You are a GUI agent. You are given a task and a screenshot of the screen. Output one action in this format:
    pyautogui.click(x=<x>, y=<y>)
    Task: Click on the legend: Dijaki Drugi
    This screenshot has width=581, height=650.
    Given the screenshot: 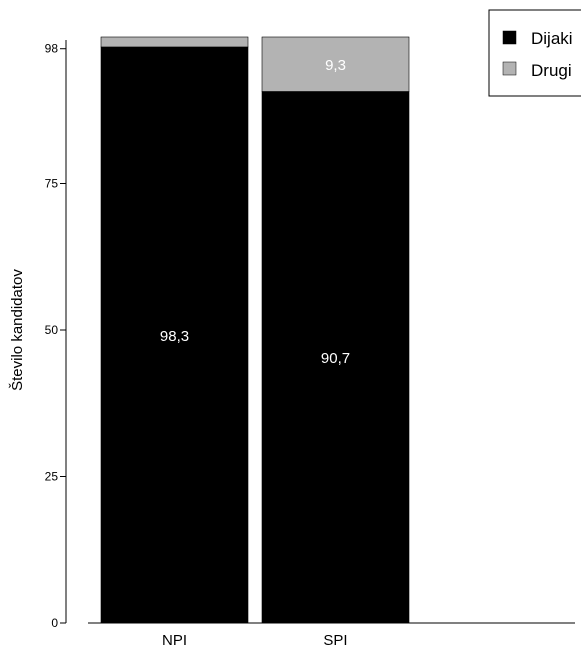 What is the action you would take?
    pyautogui.click(x=534, y=53)
    